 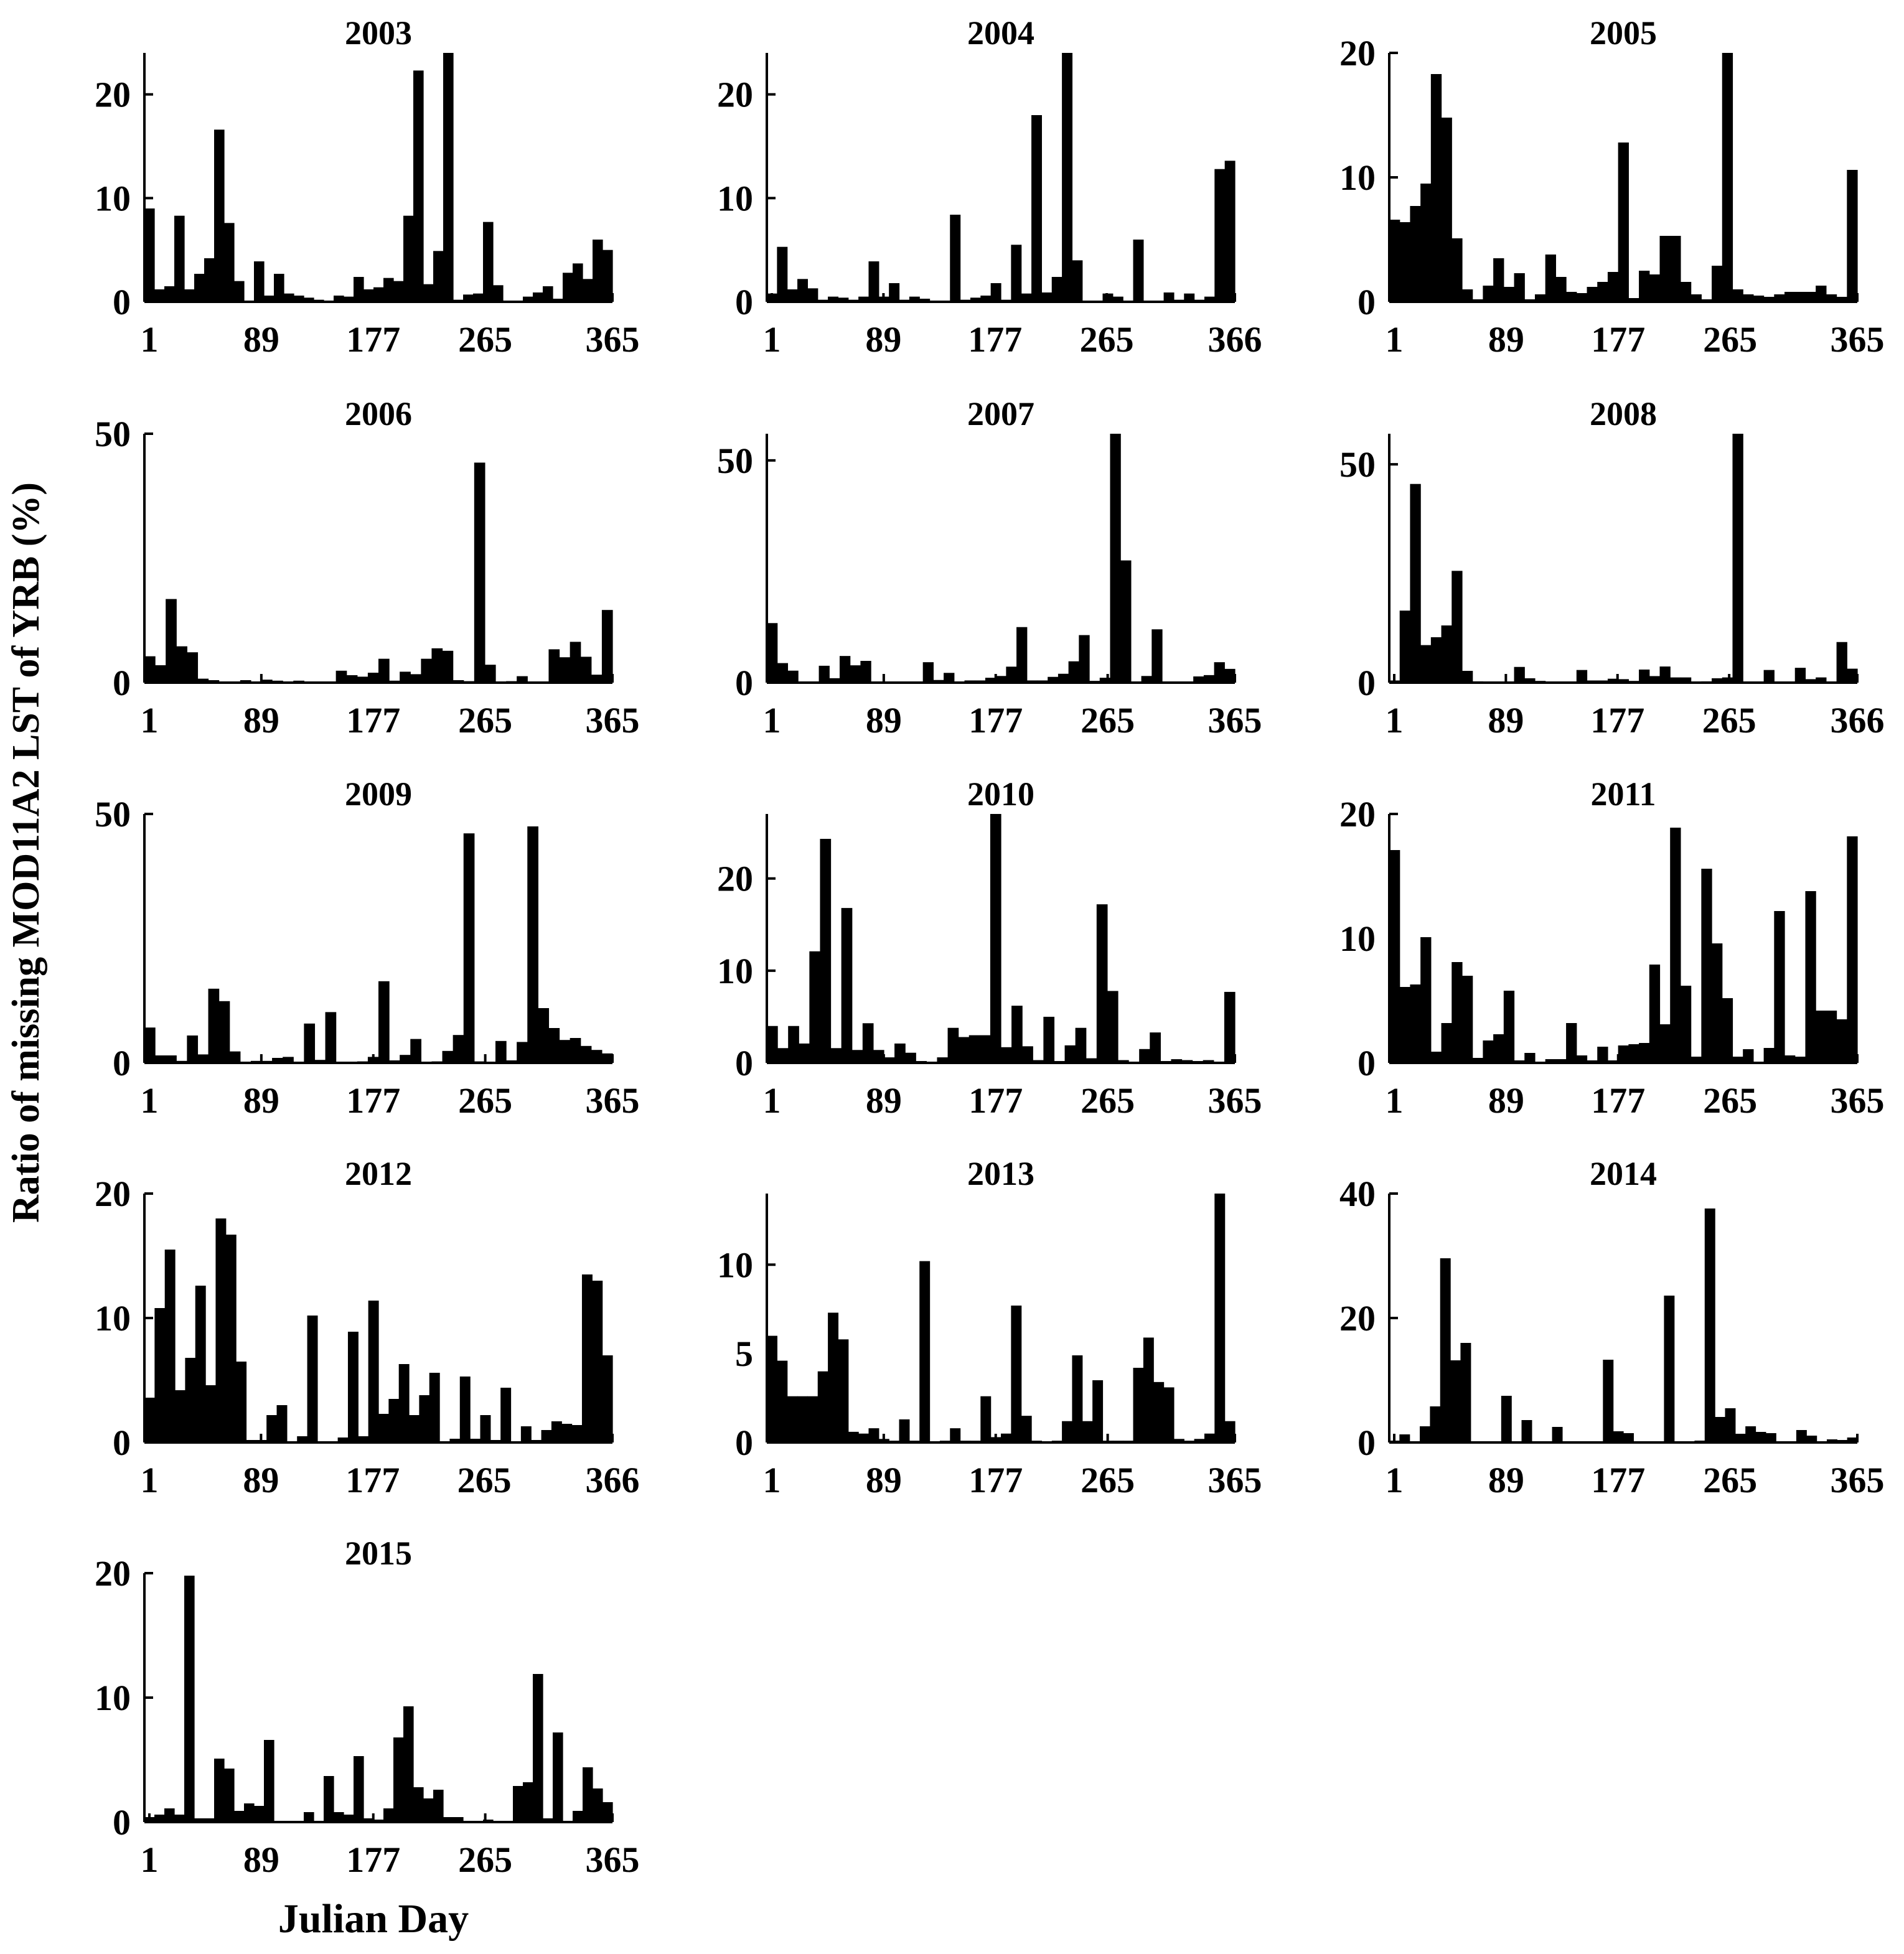 I want to click on panel-title: 2011, so click(x=1623, y=794).